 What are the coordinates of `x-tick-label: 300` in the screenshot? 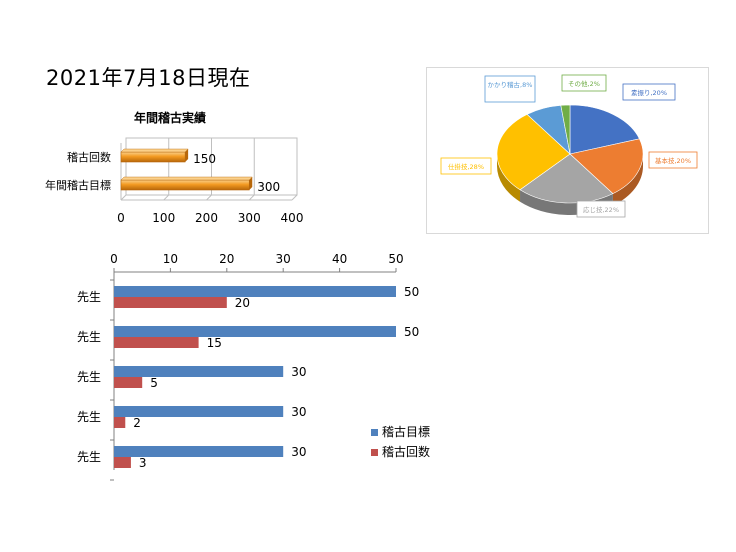 It's located at (249, 218).